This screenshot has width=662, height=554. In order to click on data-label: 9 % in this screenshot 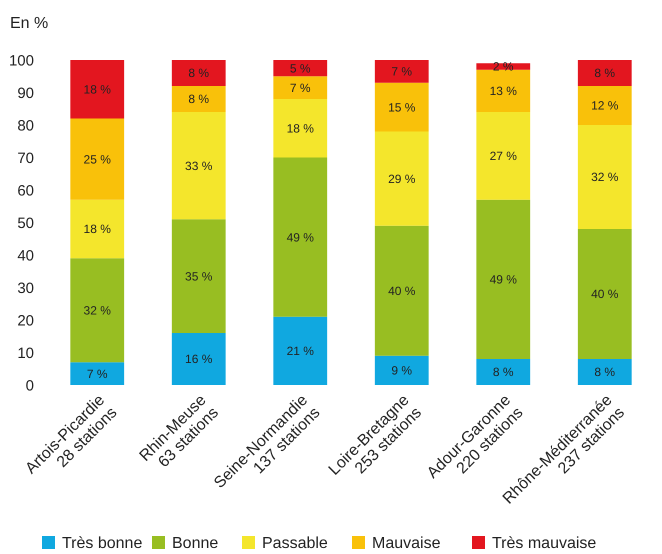, I will do `click(401, 371)`.